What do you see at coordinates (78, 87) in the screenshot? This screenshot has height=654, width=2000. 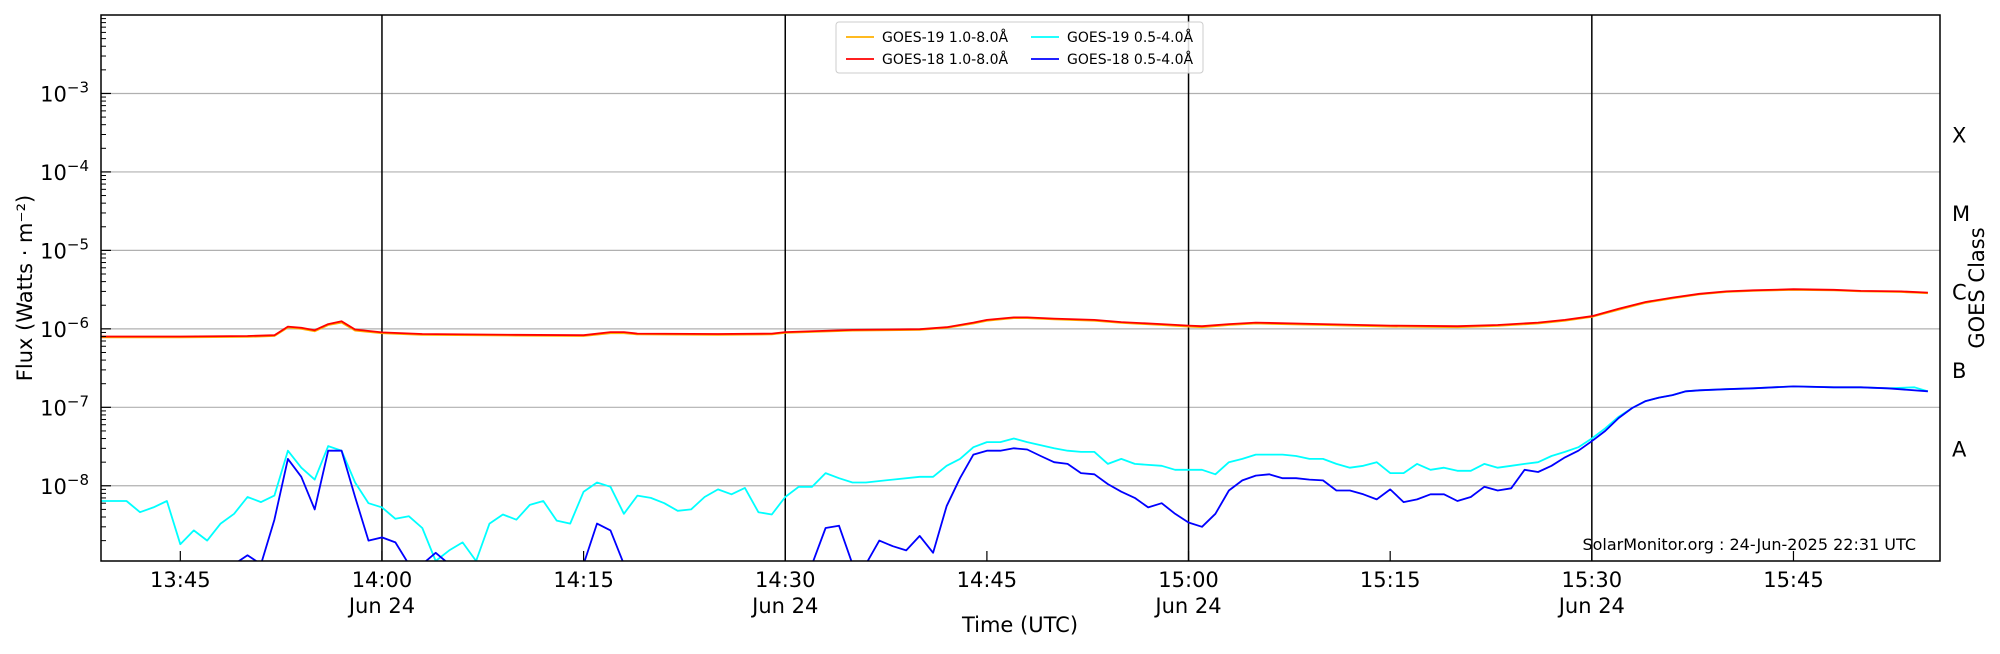 I see `y-tick-exponent: −3` at bounding box center [78, 87].